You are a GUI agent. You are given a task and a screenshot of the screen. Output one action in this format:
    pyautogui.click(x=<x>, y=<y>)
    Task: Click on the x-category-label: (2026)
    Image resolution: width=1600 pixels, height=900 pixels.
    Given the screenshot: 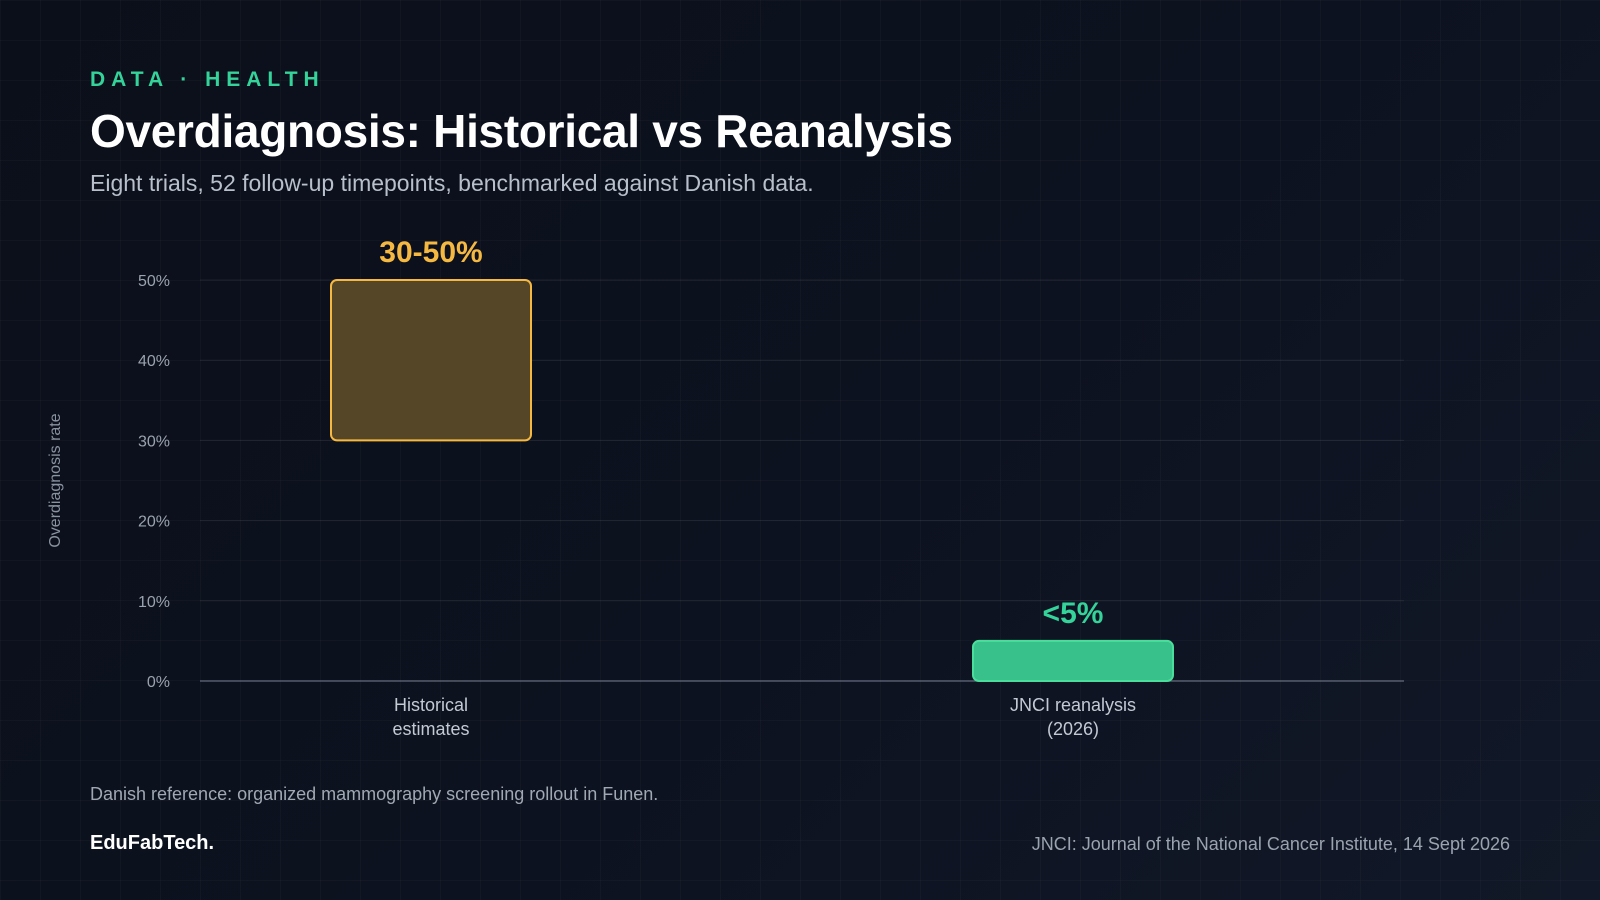 What is the action you would take?
    pyautogui.click(x=1073, y=729)
    